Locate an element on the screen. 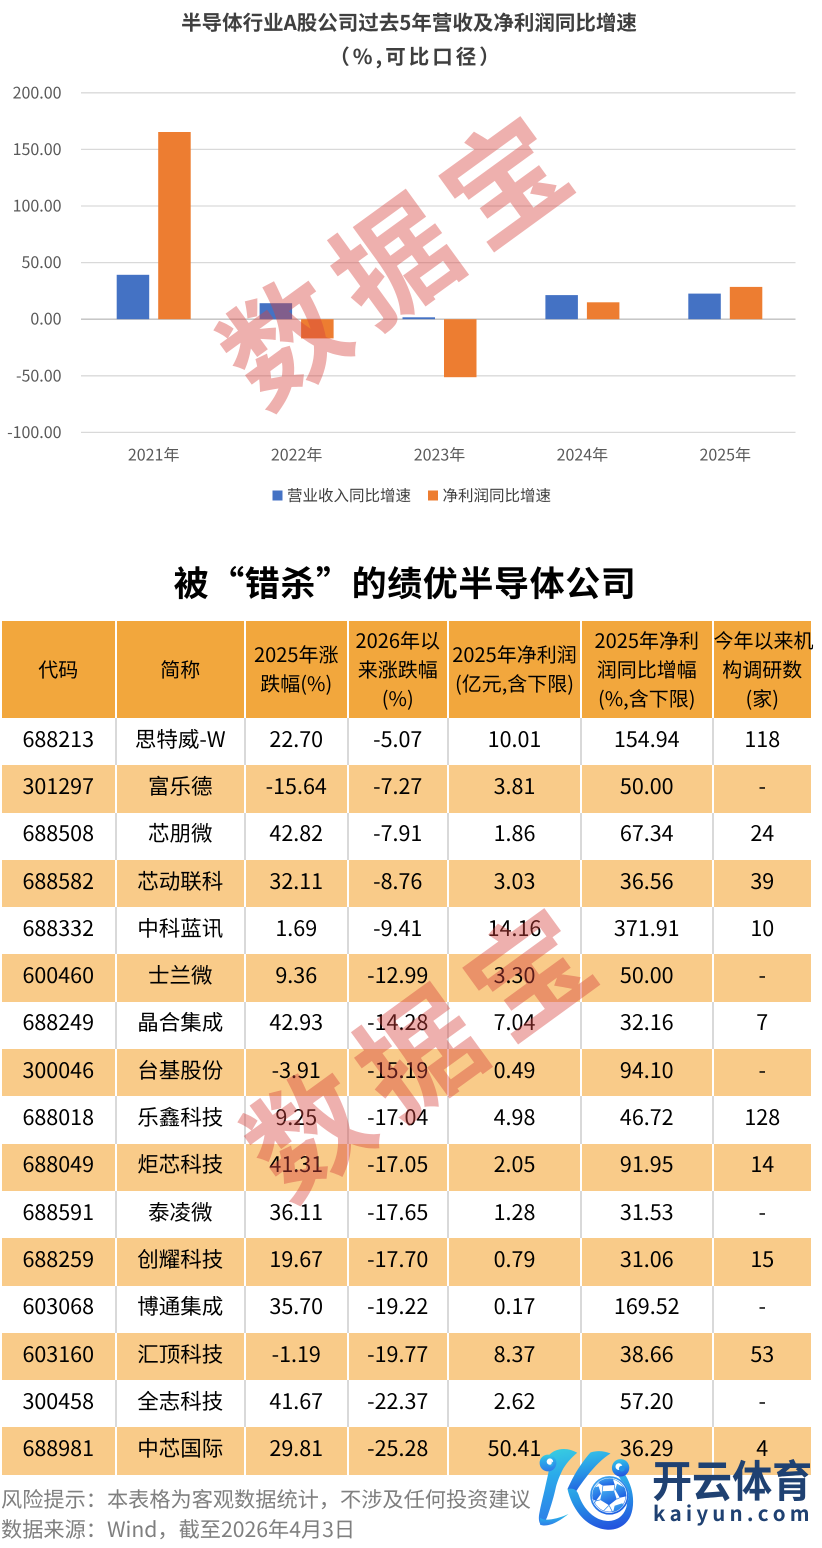 The image size is (822, 1548). svg-text: 2024年 is located at coordinates (583, 454).